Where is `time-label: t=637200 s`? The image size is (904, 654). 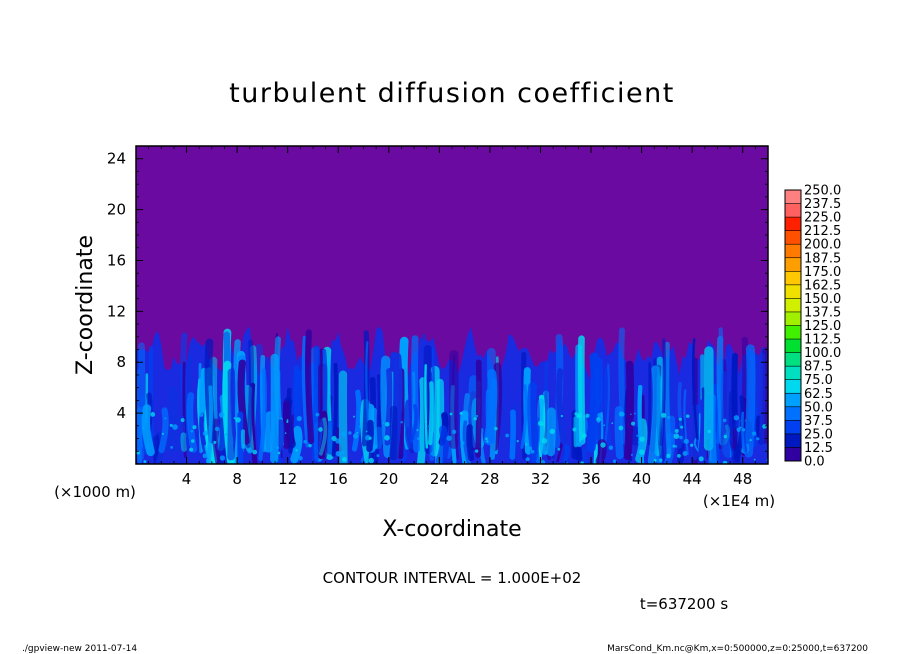
time-label: t=637200 s is located at coordinates (684, 604).